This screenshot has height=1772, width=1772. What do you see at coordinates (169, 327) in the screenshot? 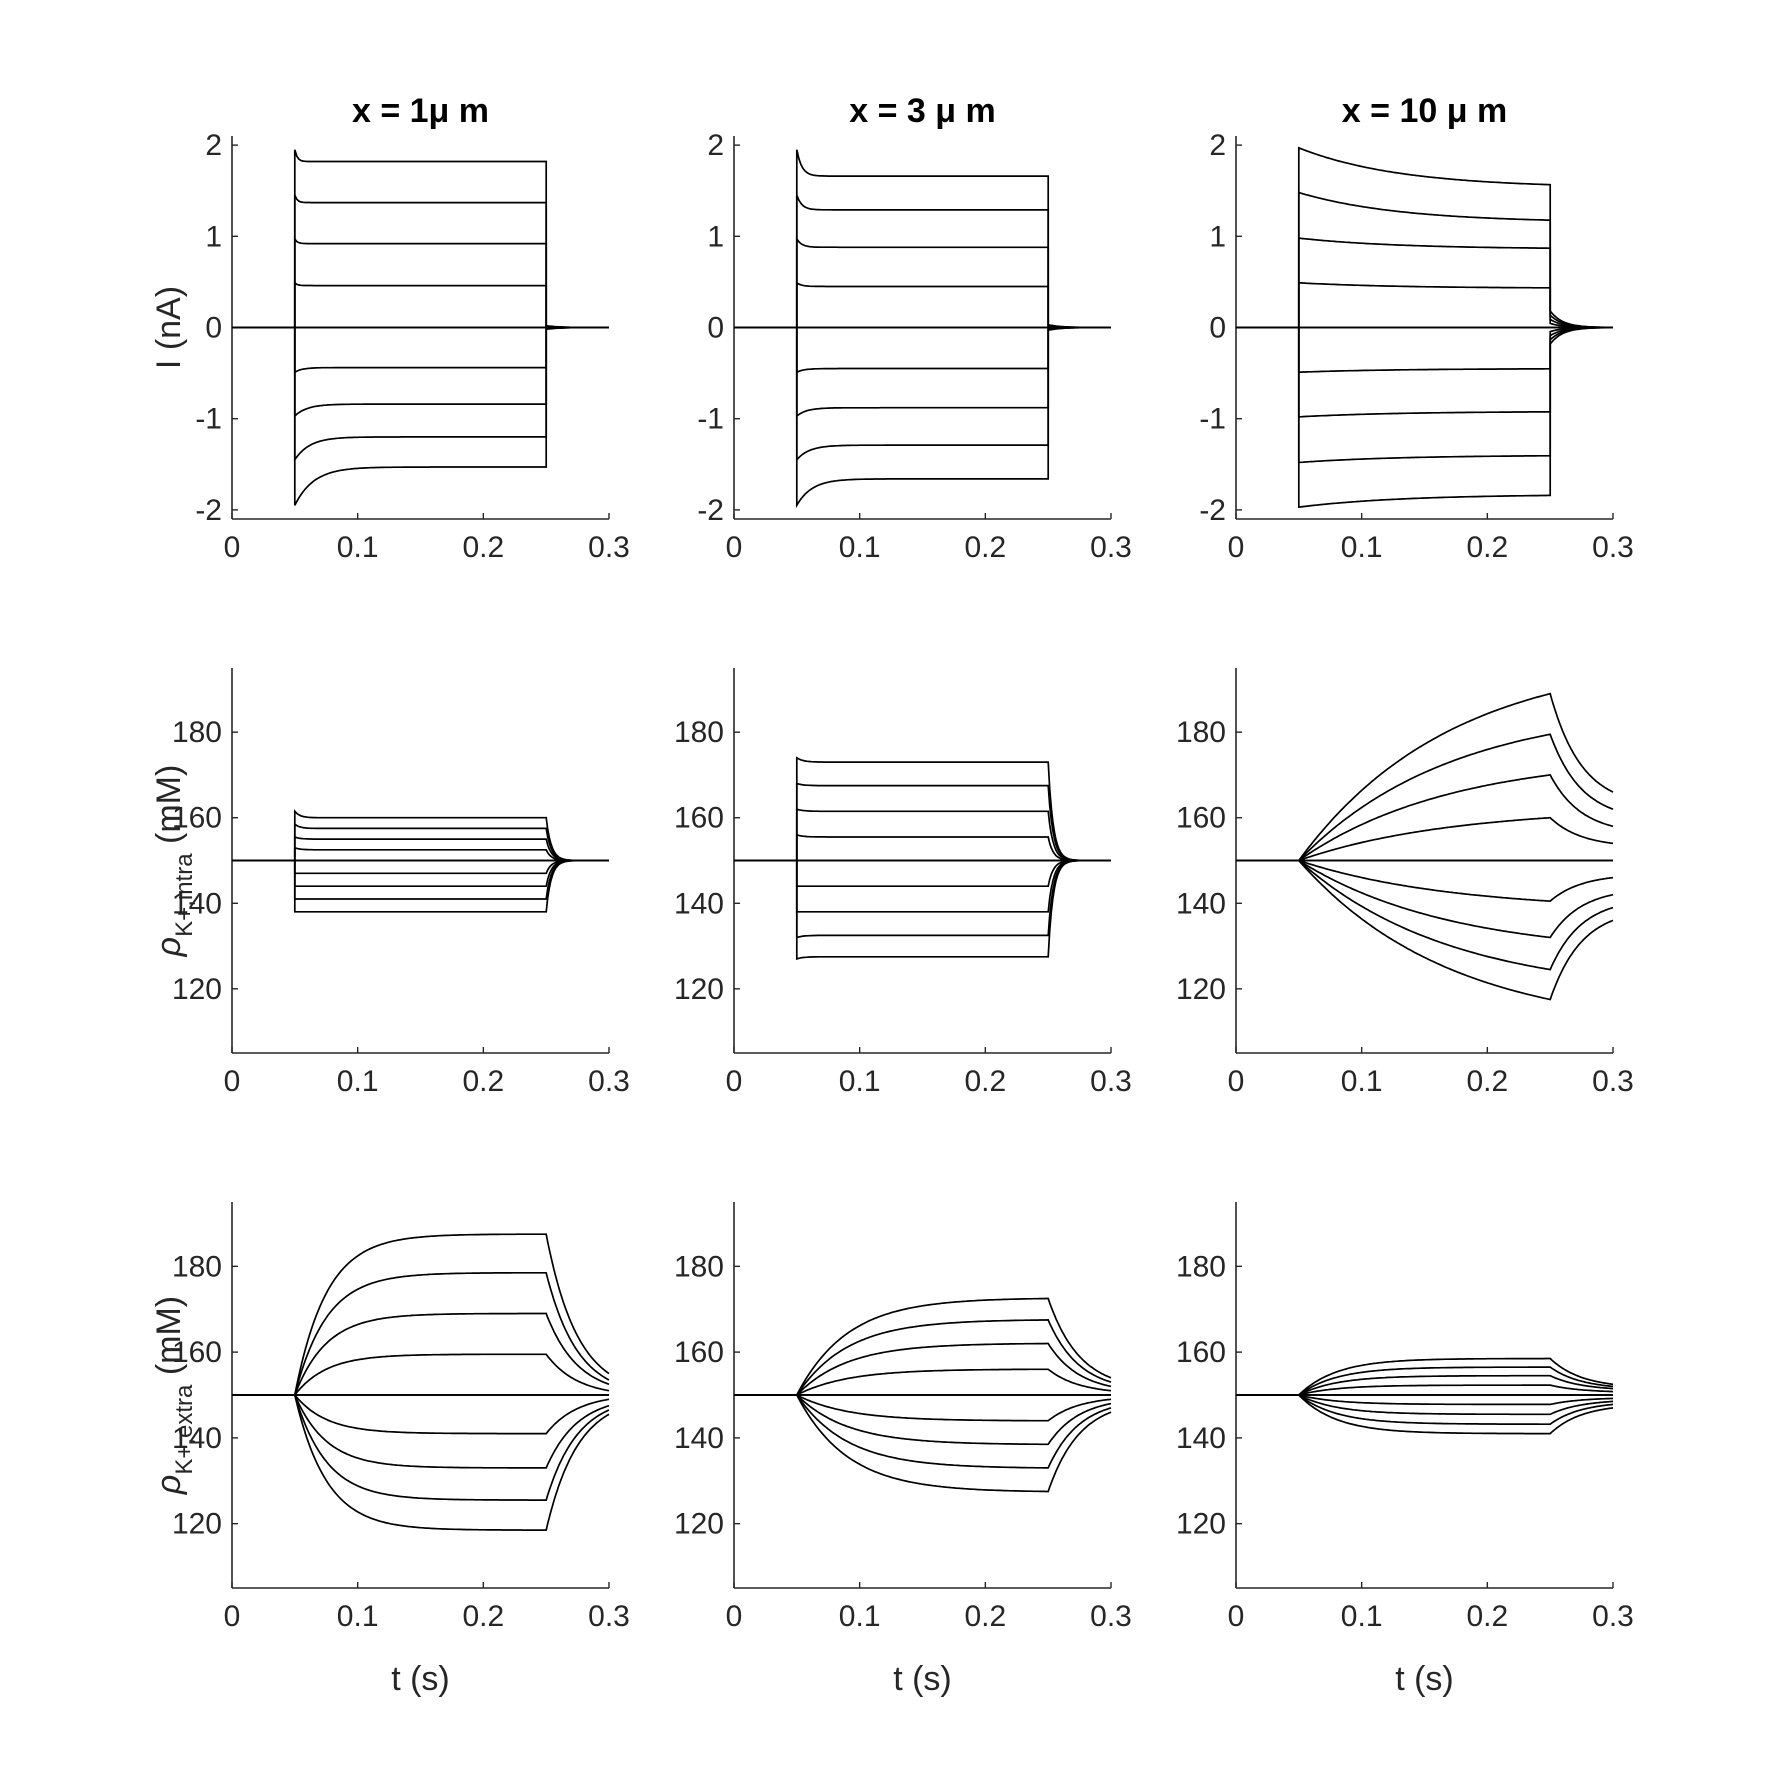
I see `y-axis-label-row-1: I (nA)` at bounding box center [169, 327].